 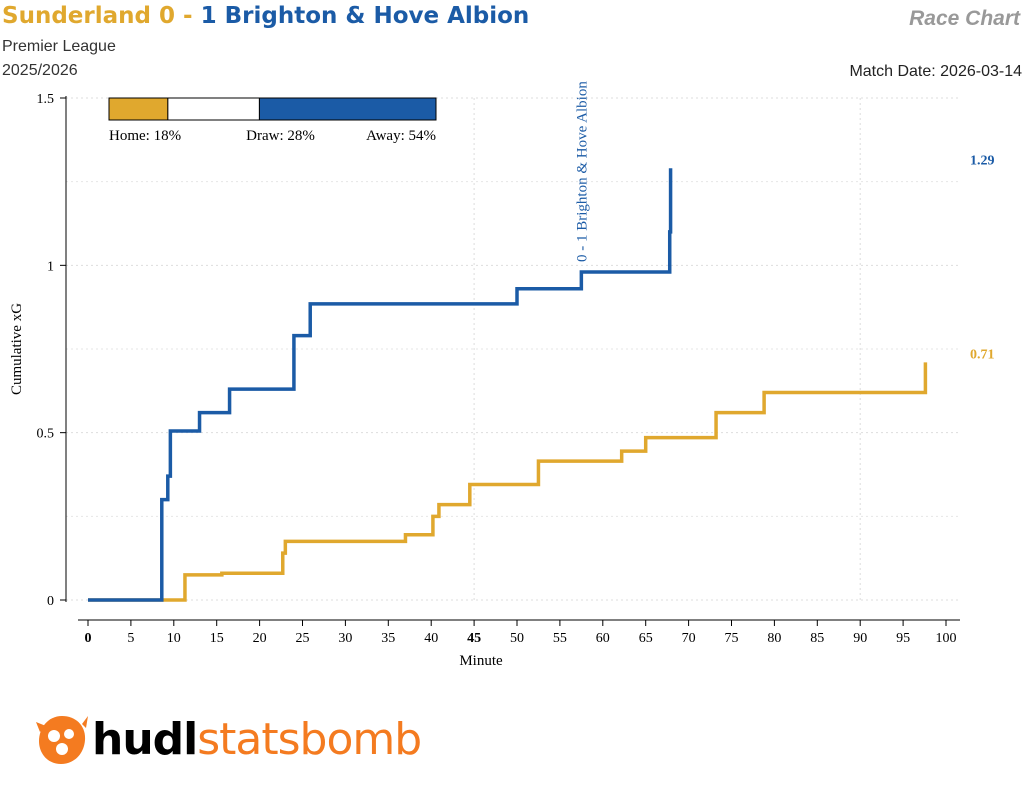 What do you see at coordinates (166, 16) in the screenshot?
I see `home-score: 0` at bounding box center [166, 16].